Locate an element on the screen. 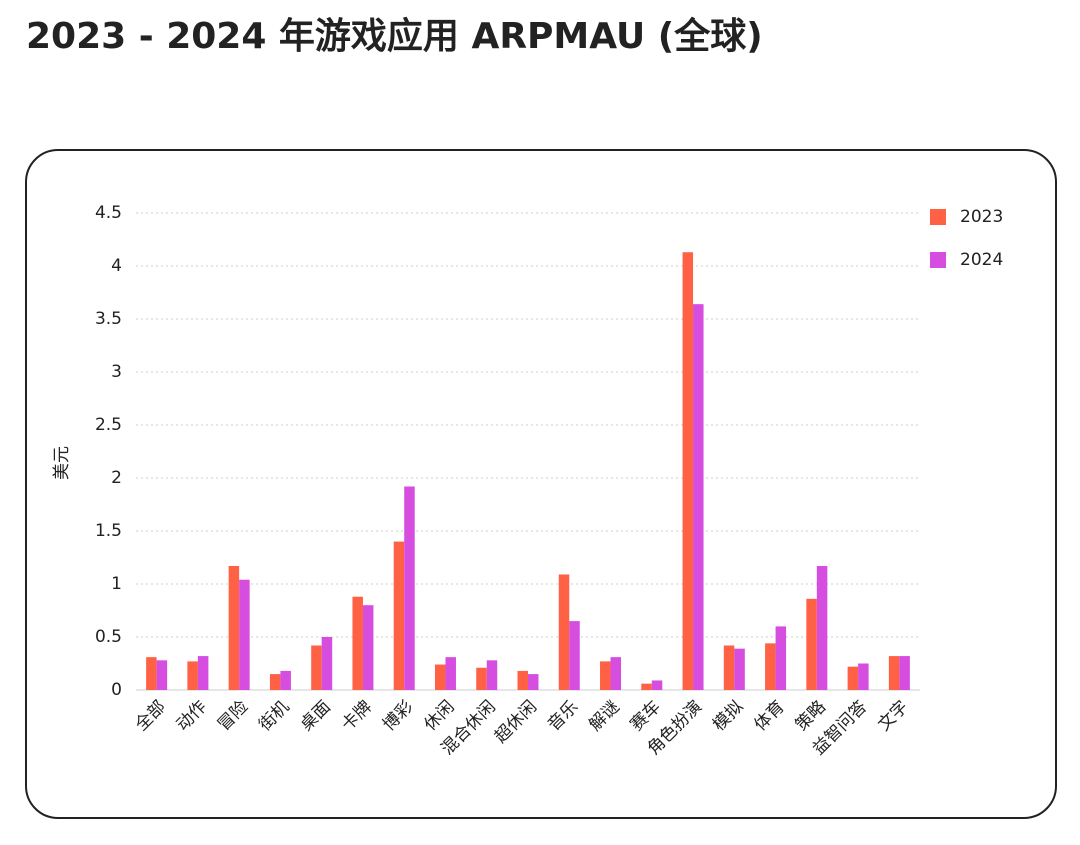  x-tick-label: 音乐 is located at coordinates (563, 716).